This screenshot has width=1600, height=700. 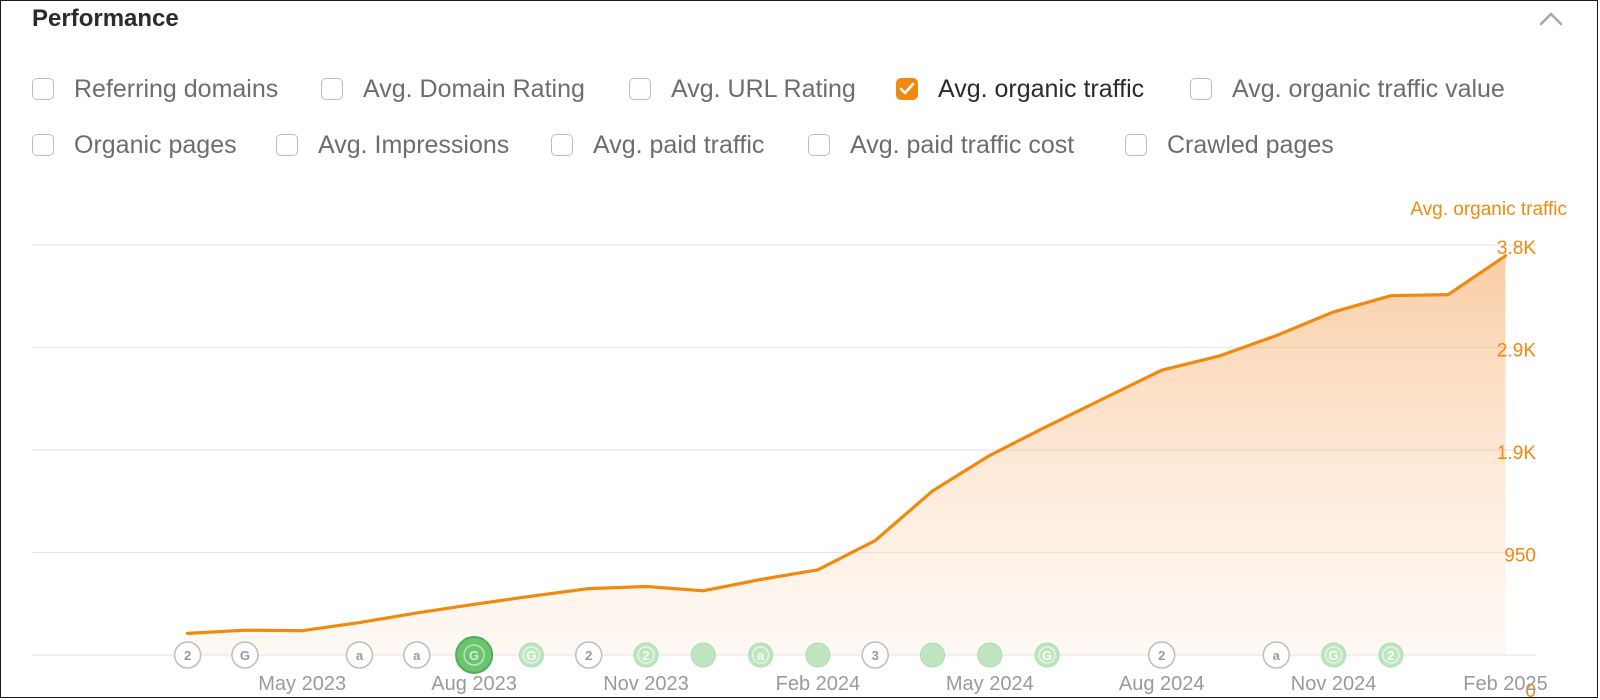 I want to click on metric-avg-paid-traffic-cost: Avg. paid traffic cost, so click(x=941, y=145).